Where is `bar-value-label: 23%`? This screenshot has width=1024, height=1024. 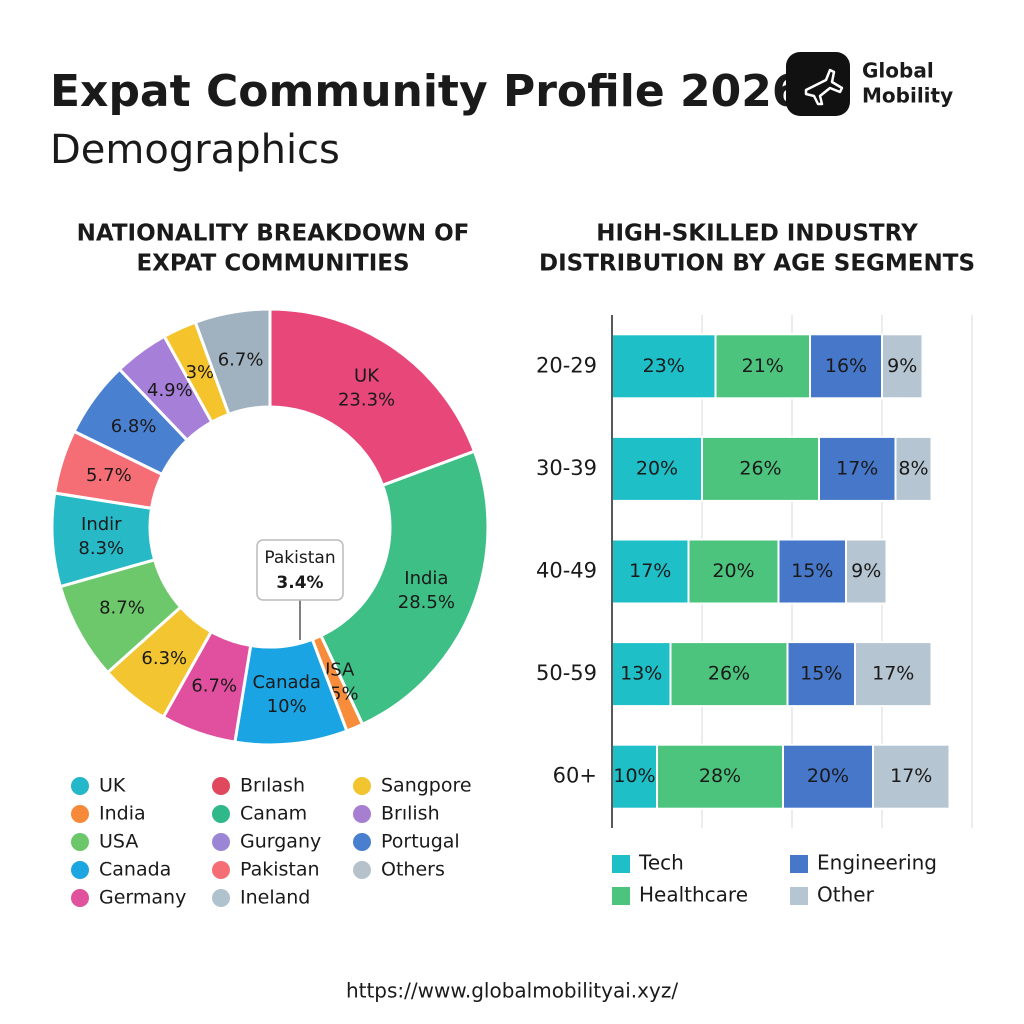 bar-value-label: 23% is located at coordinates (664, 366).